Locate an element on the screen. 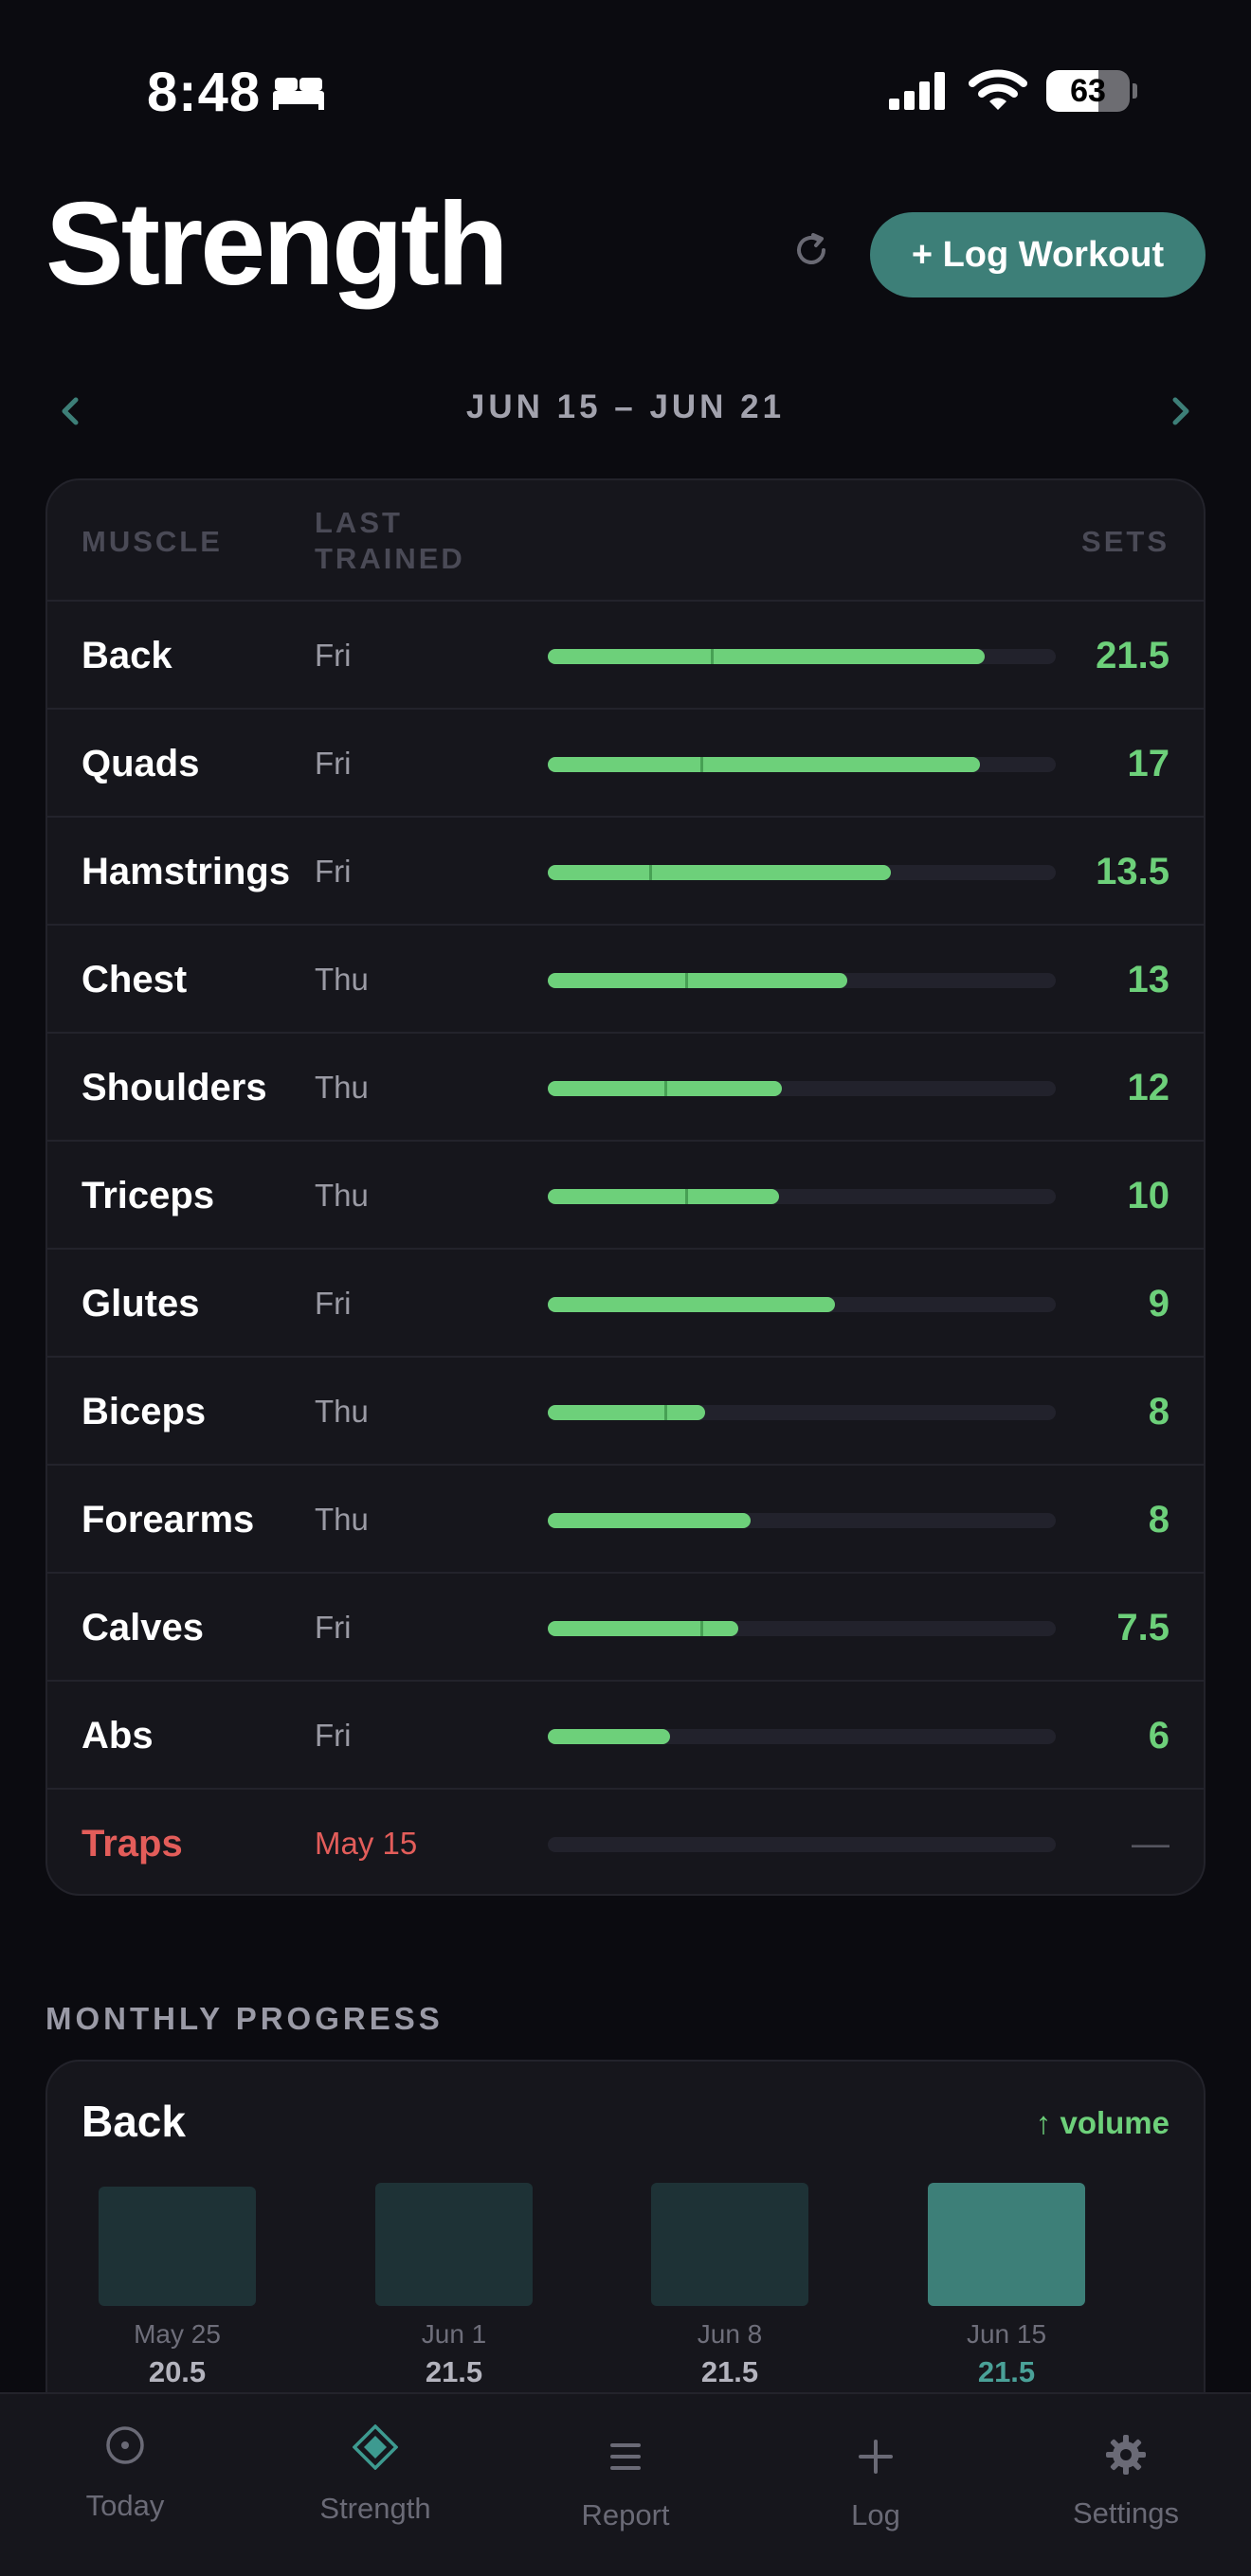 This screenshot has width=1251, height=2576. table-row: Abs Fri 6 is located at coordinates (626, 1736).